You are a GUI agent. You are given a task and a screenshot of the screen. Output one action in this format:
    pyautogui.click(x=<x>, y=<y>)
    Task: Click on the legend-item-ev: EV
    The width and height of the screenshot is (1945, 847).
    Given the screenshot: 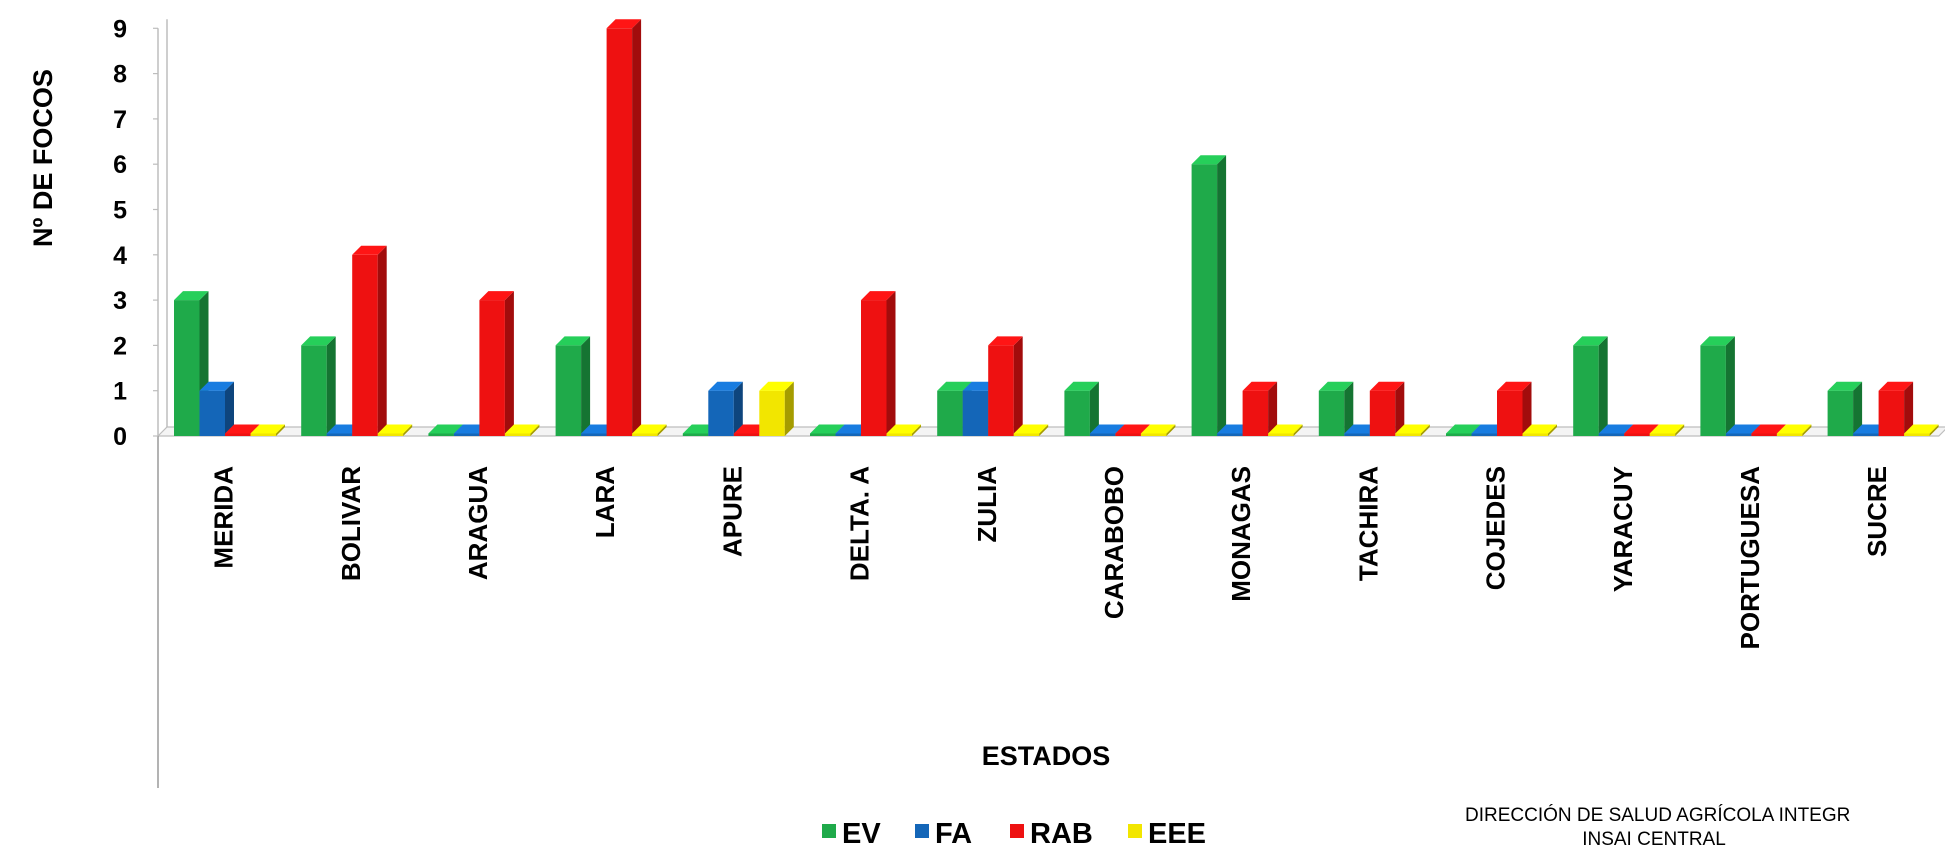 What is the action you would take?
    pyautogui.click(x=851, y=832)
    